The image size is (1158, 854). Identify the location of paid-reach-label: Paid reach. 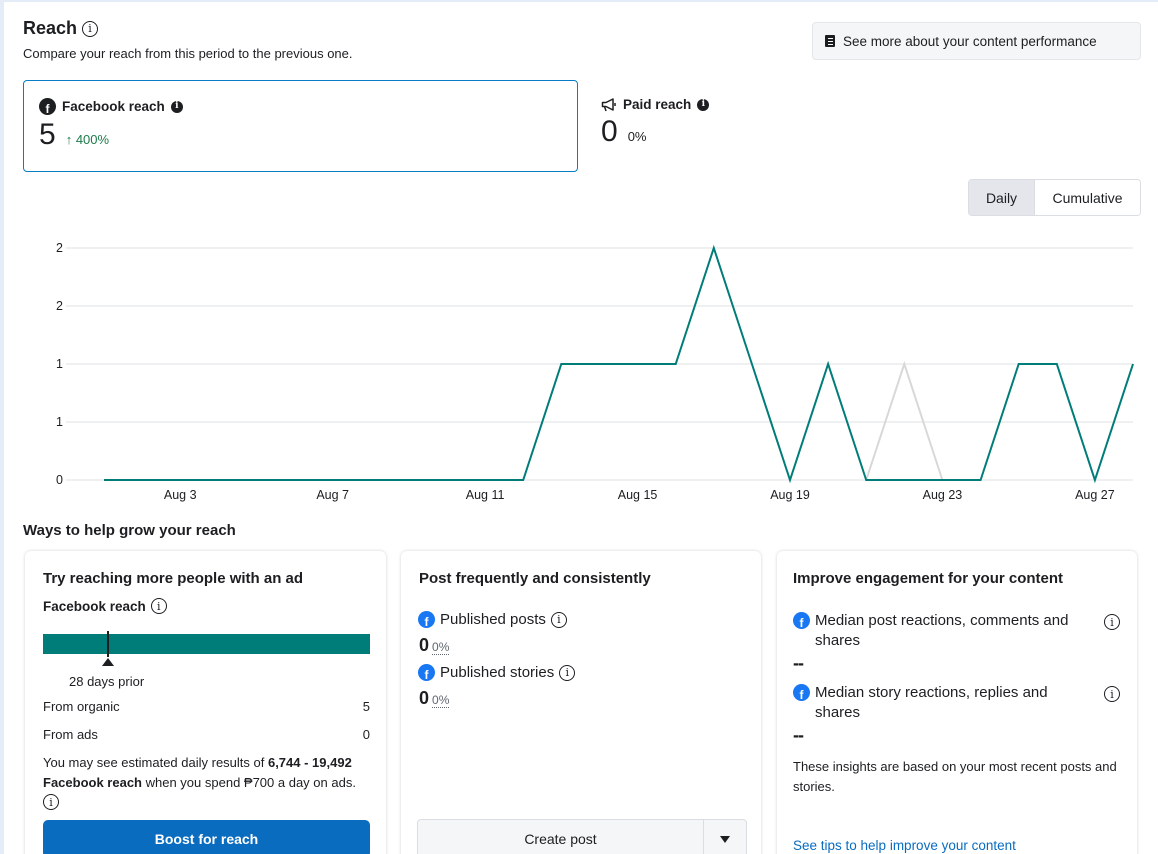
(657, 104).